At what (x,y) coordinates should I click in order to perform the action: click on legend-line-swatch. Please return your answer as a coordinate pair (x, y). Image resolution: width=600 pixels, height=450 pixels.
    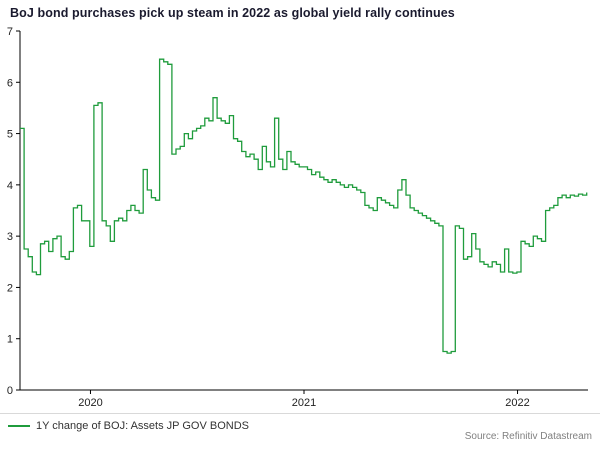
    Looking at the image, I should click on (19, 426).